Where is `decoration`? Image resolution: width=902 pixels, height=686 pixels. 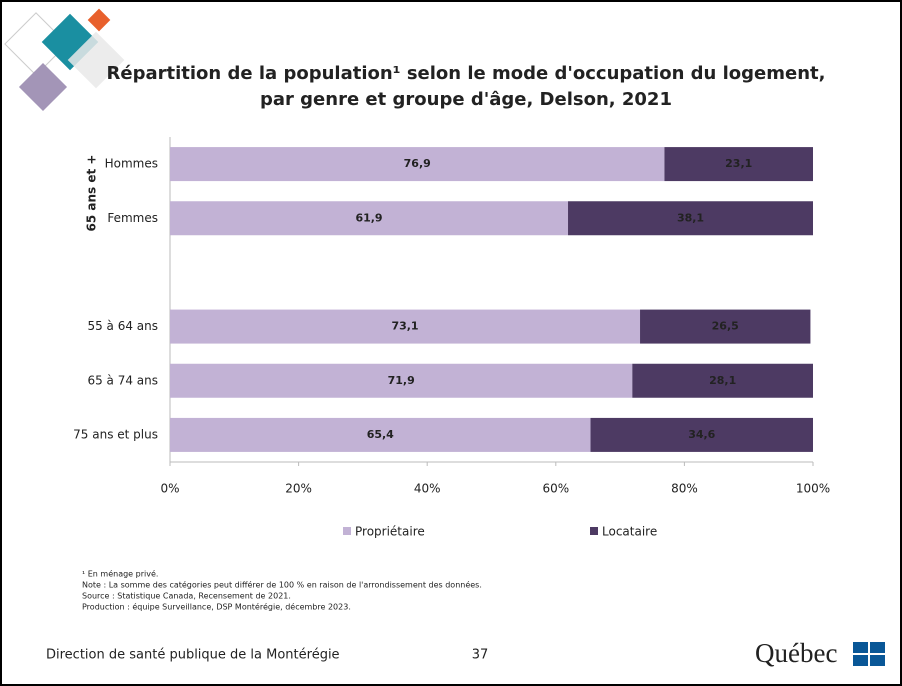 decoration is located at coordinates (64, 60).